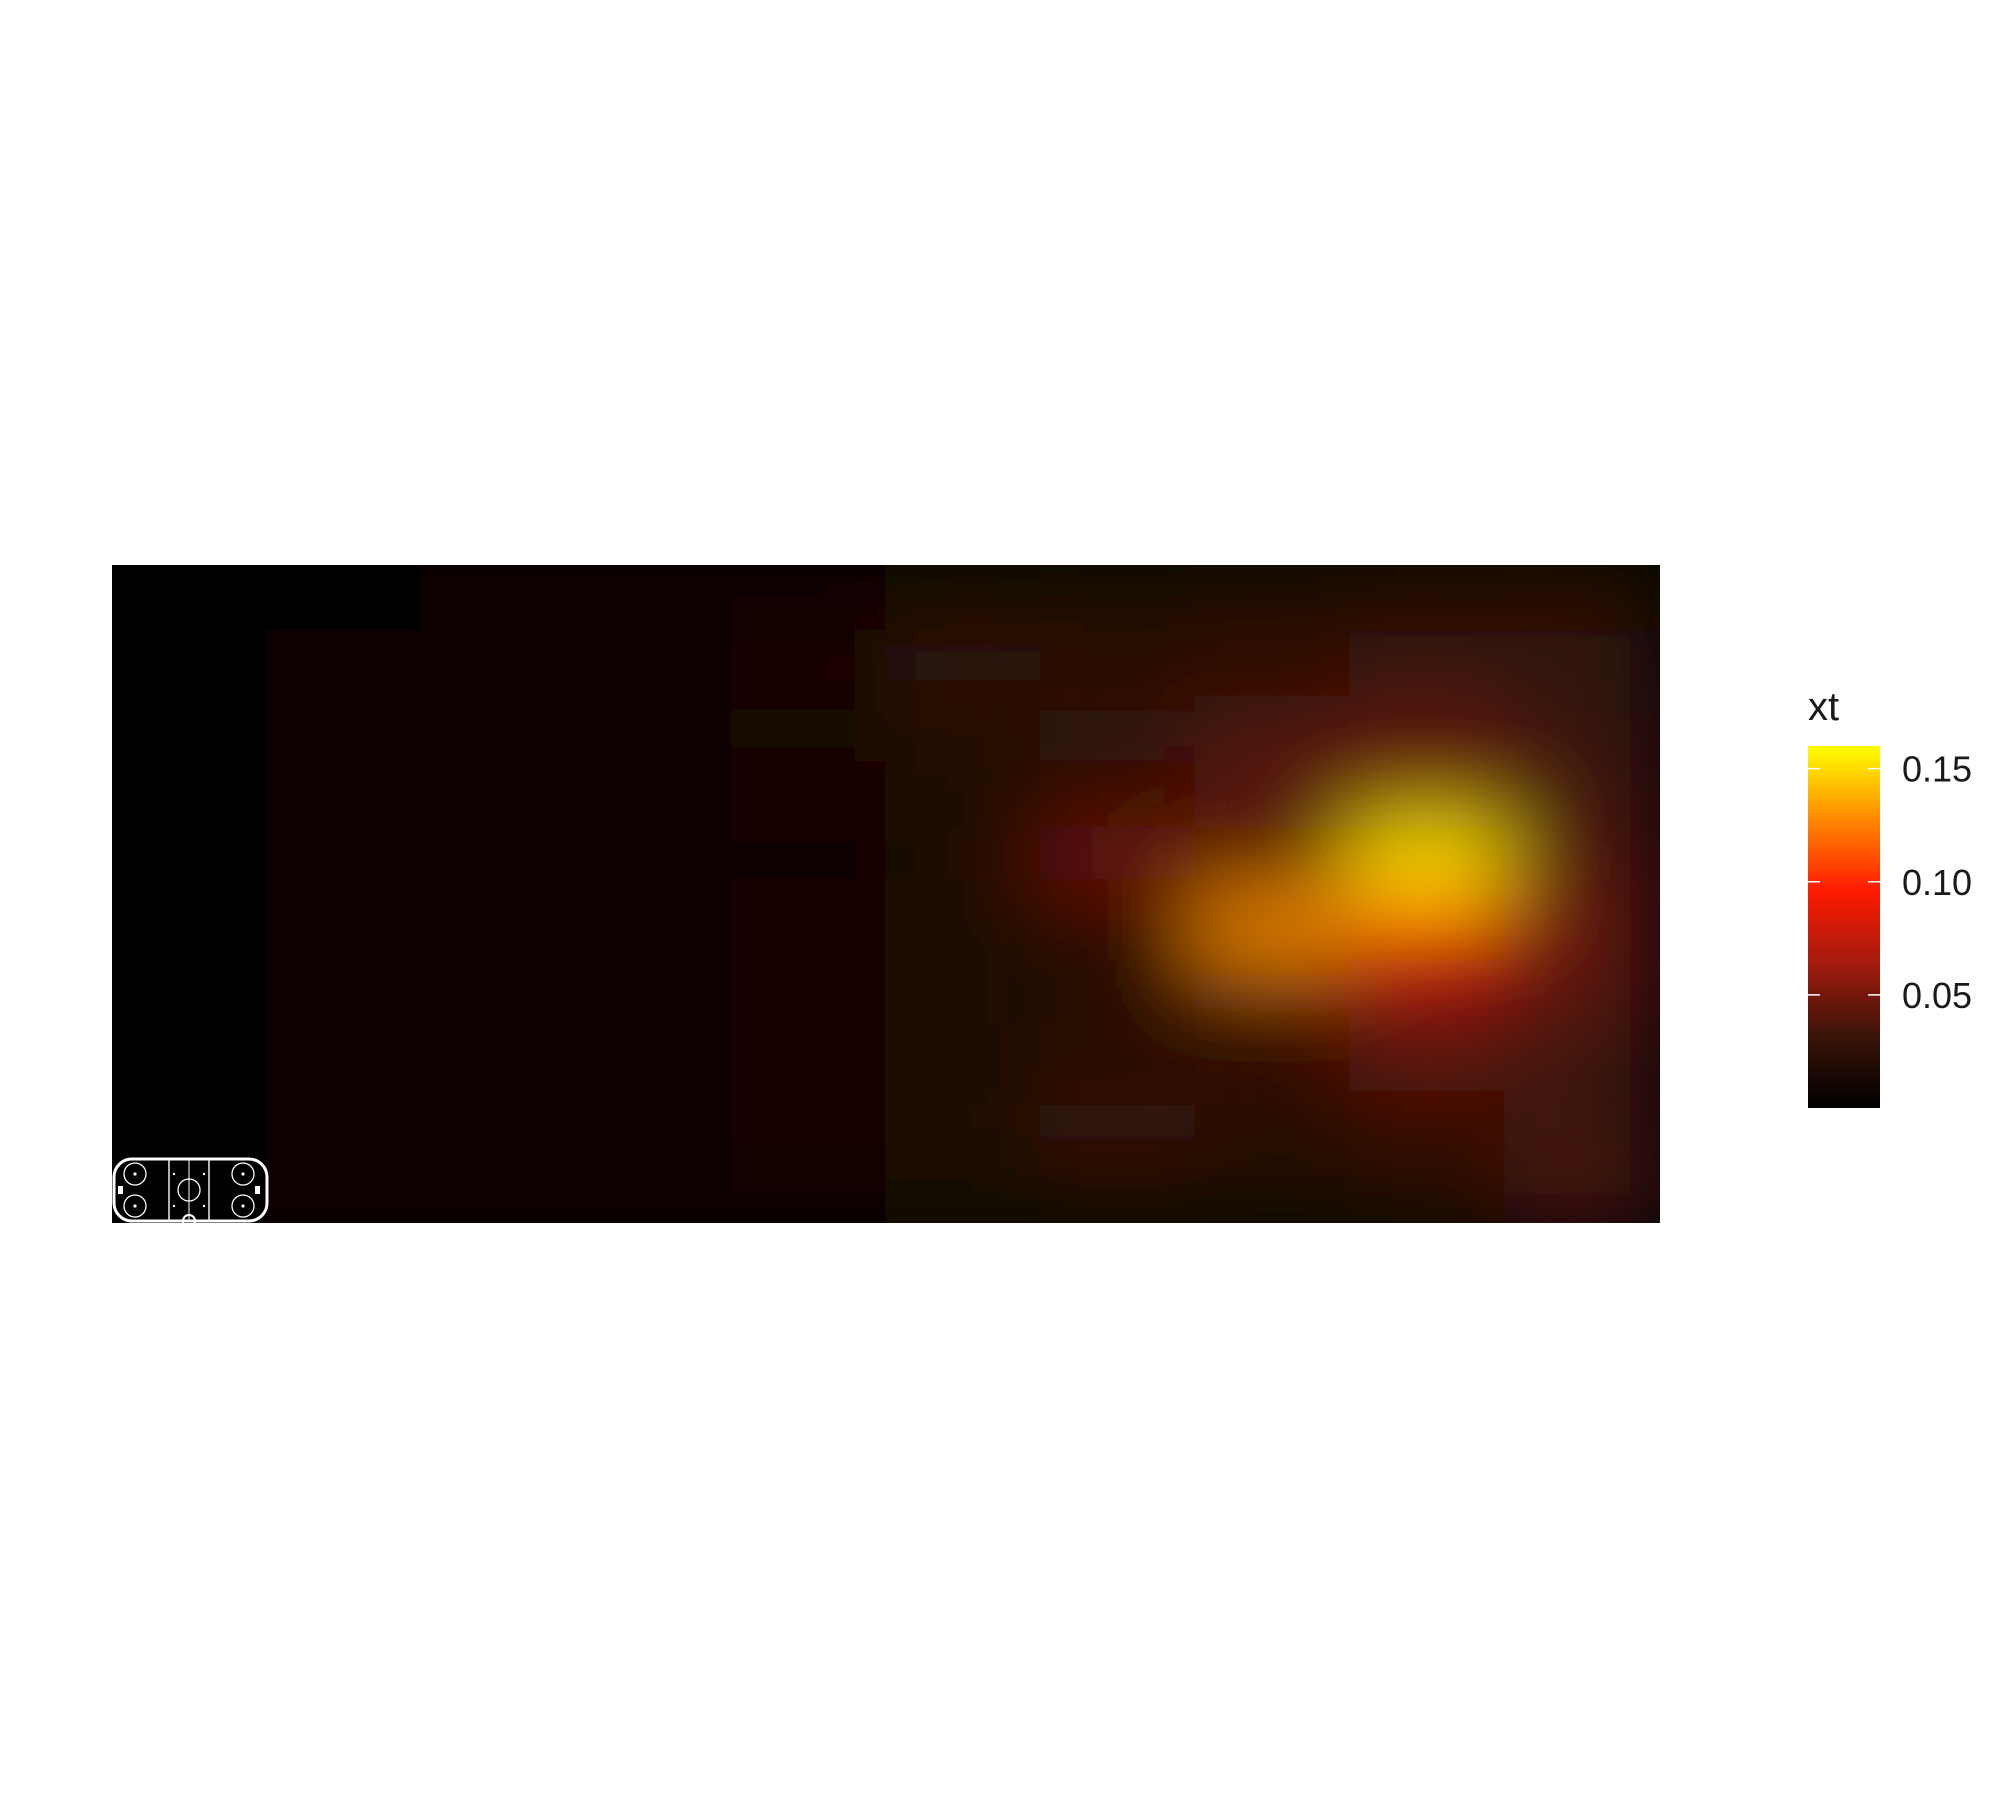 This screenshot has height=1798, width=2012. What do you see at coordinates (1823, 707) in the screenshot?
I see `legend-title: xt` at bounding box center [1823, 707].